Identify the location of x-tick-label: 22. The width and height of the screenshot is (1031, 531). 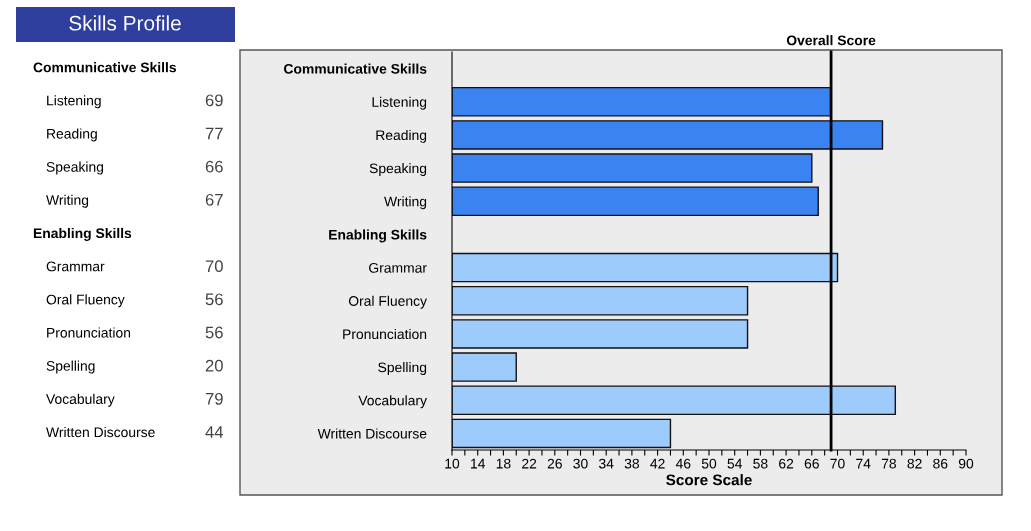
(529, 463).